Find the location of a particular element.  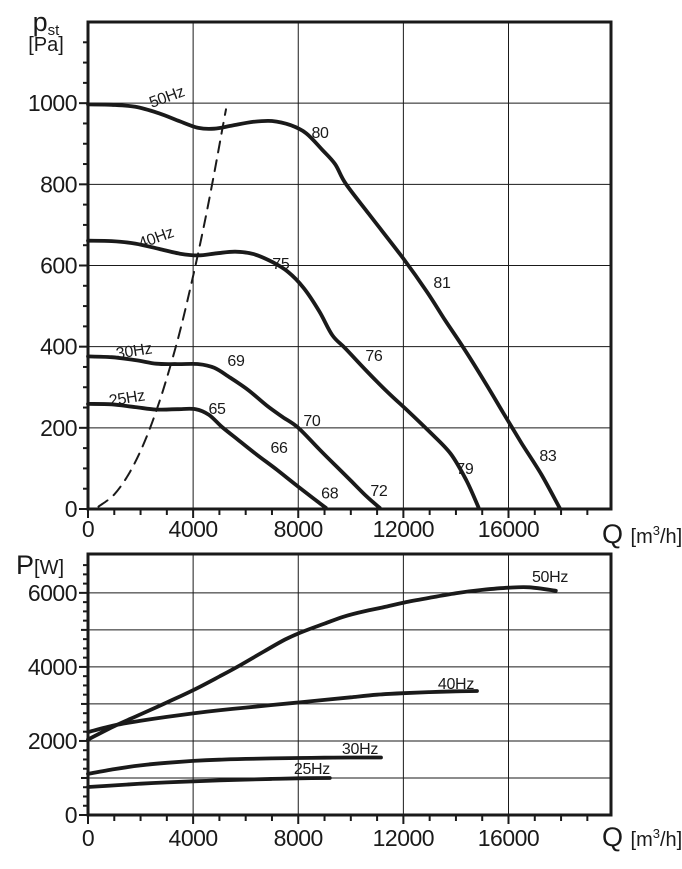

curve-label-40hz: 40Hz is located at coordinates (456, 684).